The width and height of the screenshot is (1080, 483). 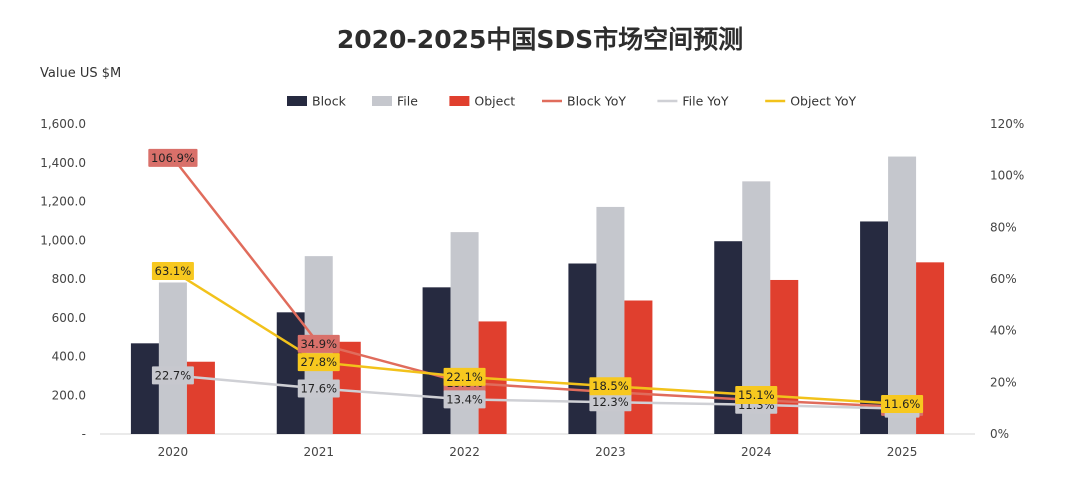 What do you see at coordinates (173, 452) in the screenshot?
I see `x-tick-label: 2020` at bounding box center [173, 452].